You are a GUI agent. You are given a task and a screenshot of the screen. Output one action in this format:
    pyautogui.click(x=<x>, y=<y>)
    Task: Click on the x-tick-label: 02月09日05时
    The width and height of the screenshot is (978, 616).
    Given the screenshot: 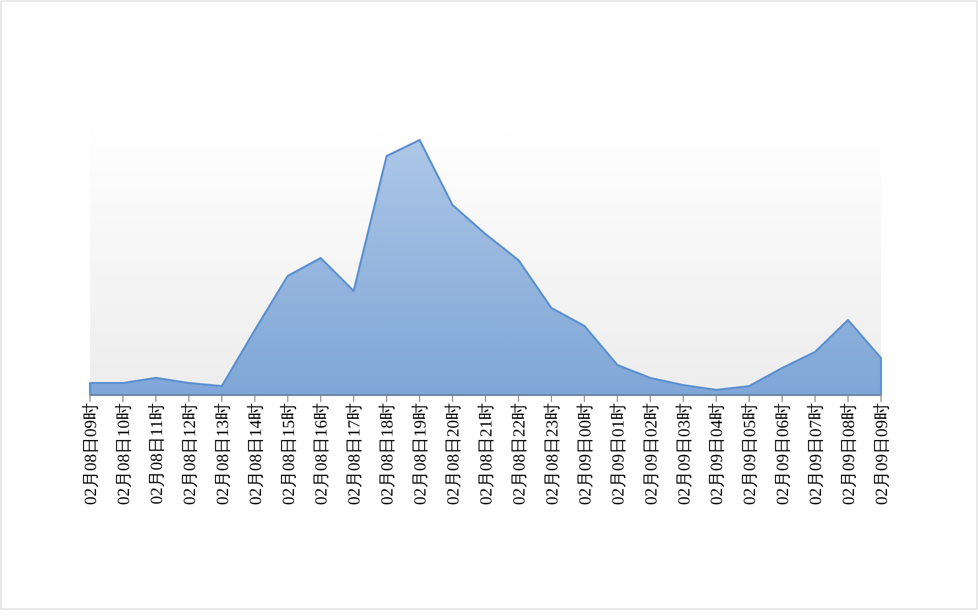 What is the action you would take?
    pyautogui.click(x=750, y=454)
    